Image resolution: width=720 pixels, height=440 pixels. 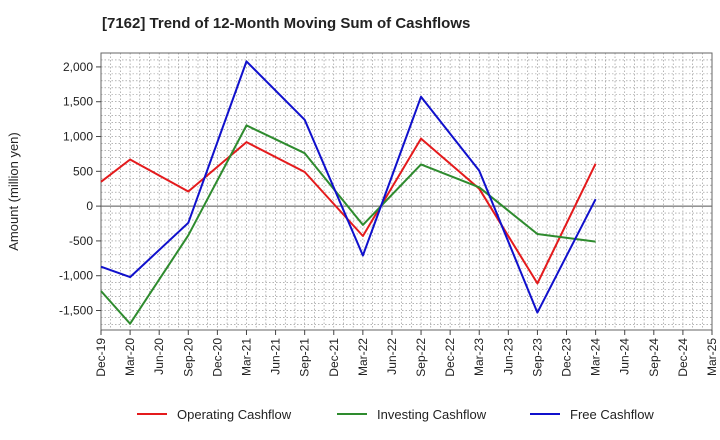 I want to click on y-axis-title: Amount (million yen), so click(x=13, y=191).